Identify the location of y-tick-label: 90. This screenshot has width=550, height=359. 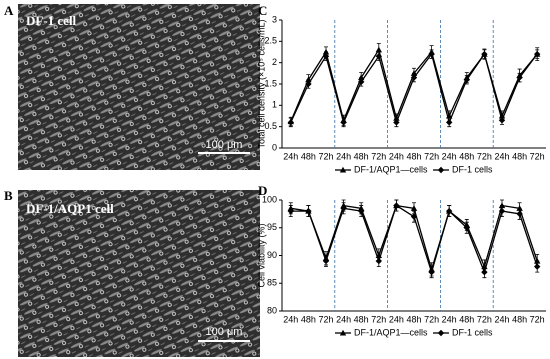
(272, 255).